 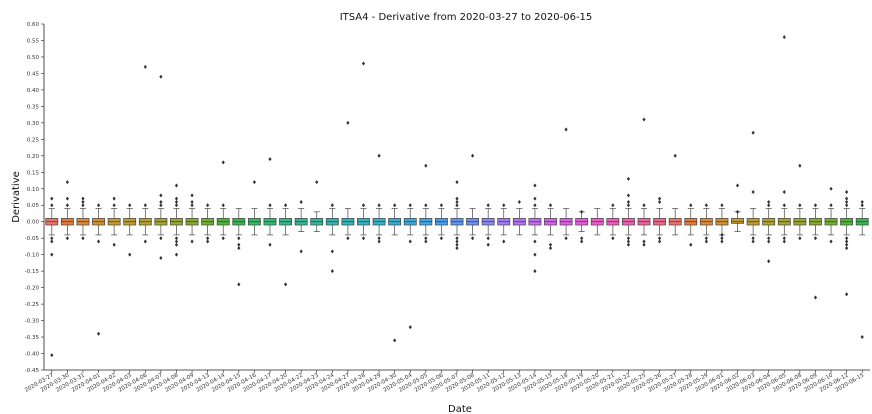 What do you see at coordinates (32, 239) in the screenshot?
I see `y-tick-label: -0.05` at bounding box center [32, 239].